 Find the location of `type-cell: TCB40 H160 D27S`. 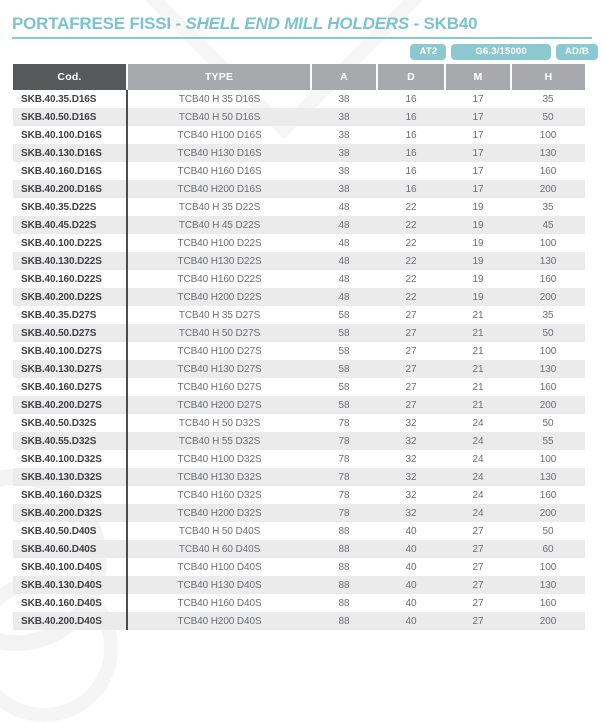

type-cell: TCB40 H160 D27S is located at coordinates (219, 387).